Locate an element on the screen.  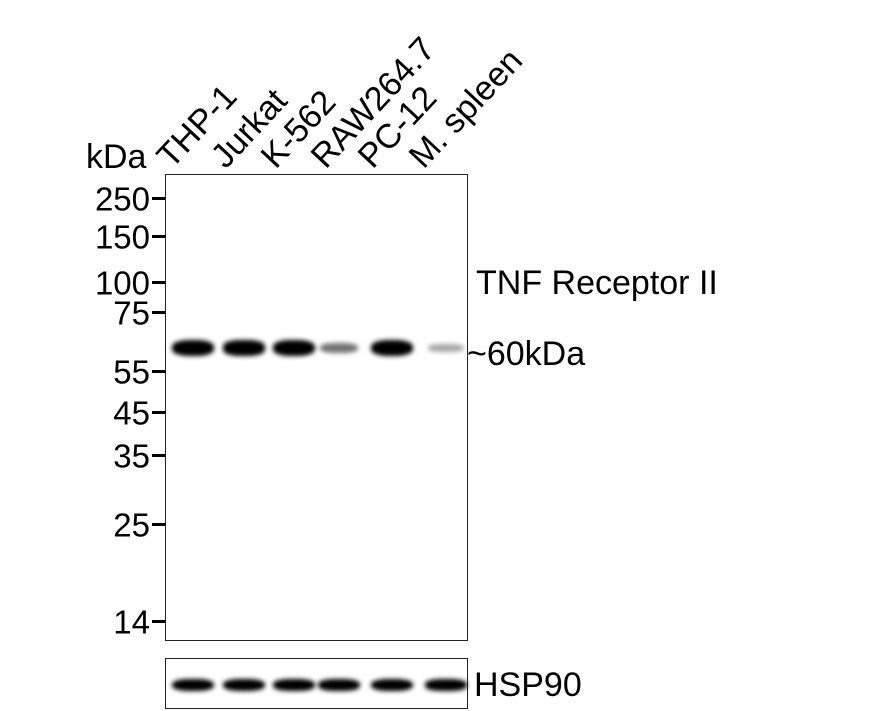
marker-label: 14 is located at coordinates (131, 622).